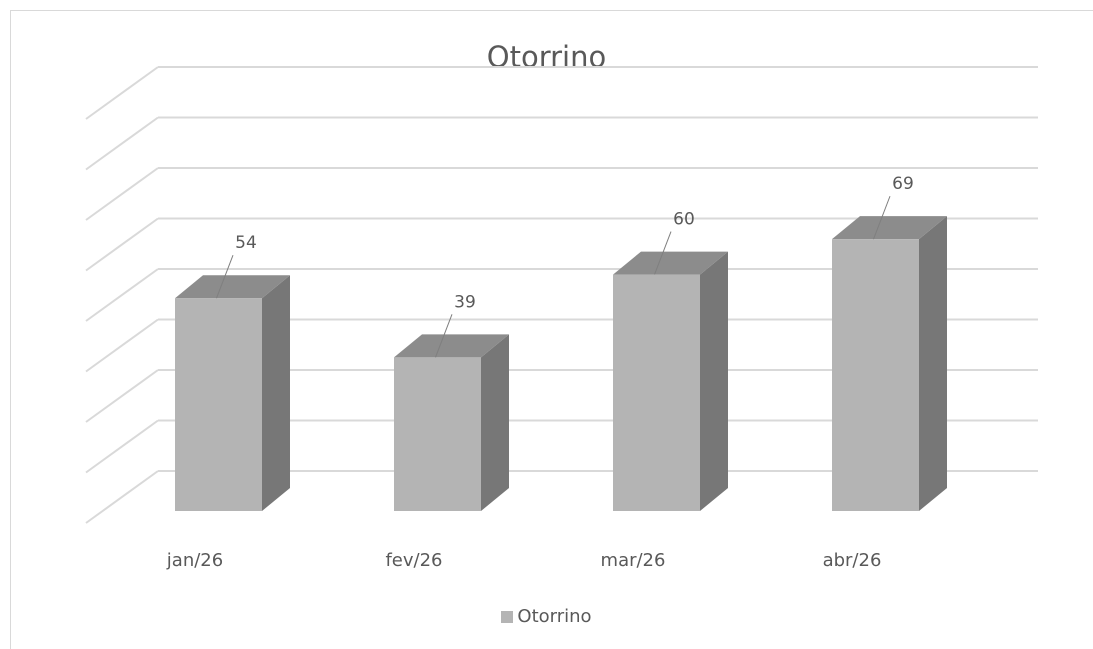 The width and height of the screenshot is (1093, 649). Describe the element at coordinates (633, 560) in the screenshot. I see `category-label: mar/26` at that location.